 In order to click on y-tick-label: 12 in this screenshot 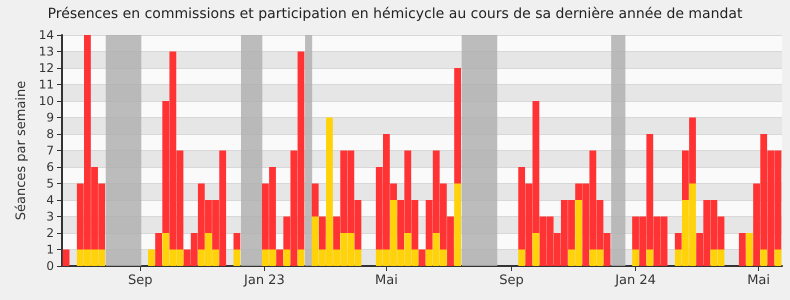, I will do `click(46, 68)`.